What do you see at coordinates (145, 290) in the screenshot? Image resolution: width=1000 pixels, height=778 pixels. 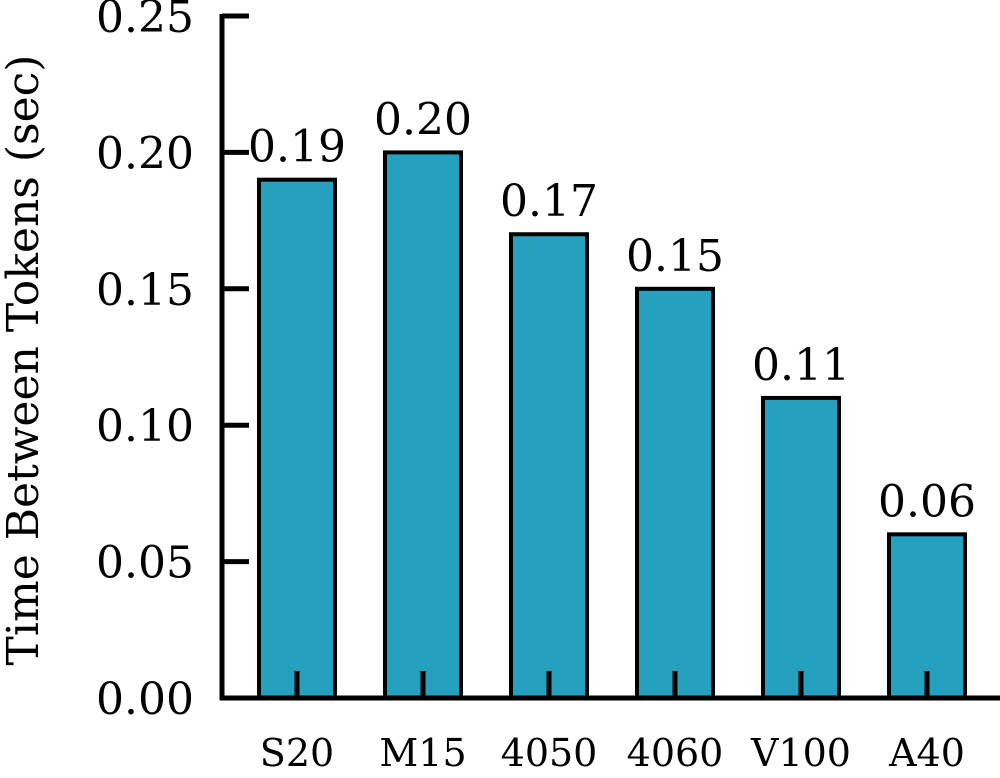 I see `y-tick-label: 0.15` at bounding box center [145, 290].